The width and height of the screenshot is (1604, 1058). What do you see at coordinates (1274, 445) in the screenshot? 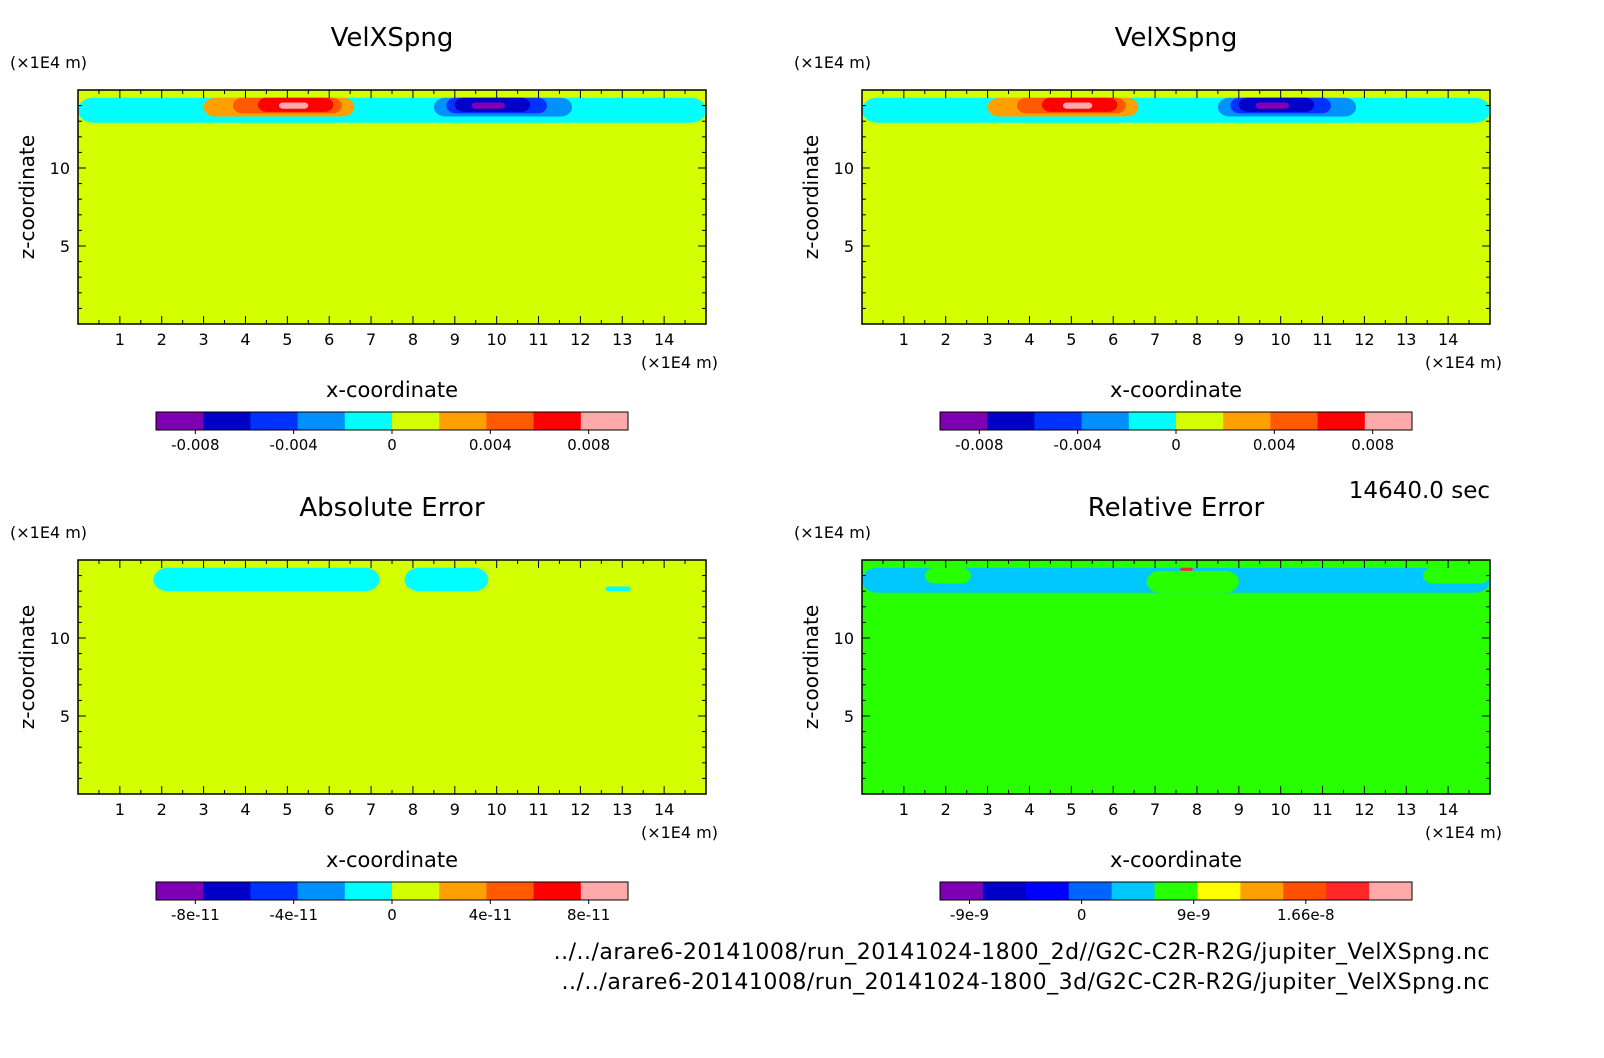
I see `colorbar-tick-label: 0.004` at bounding box center [1274, 445].